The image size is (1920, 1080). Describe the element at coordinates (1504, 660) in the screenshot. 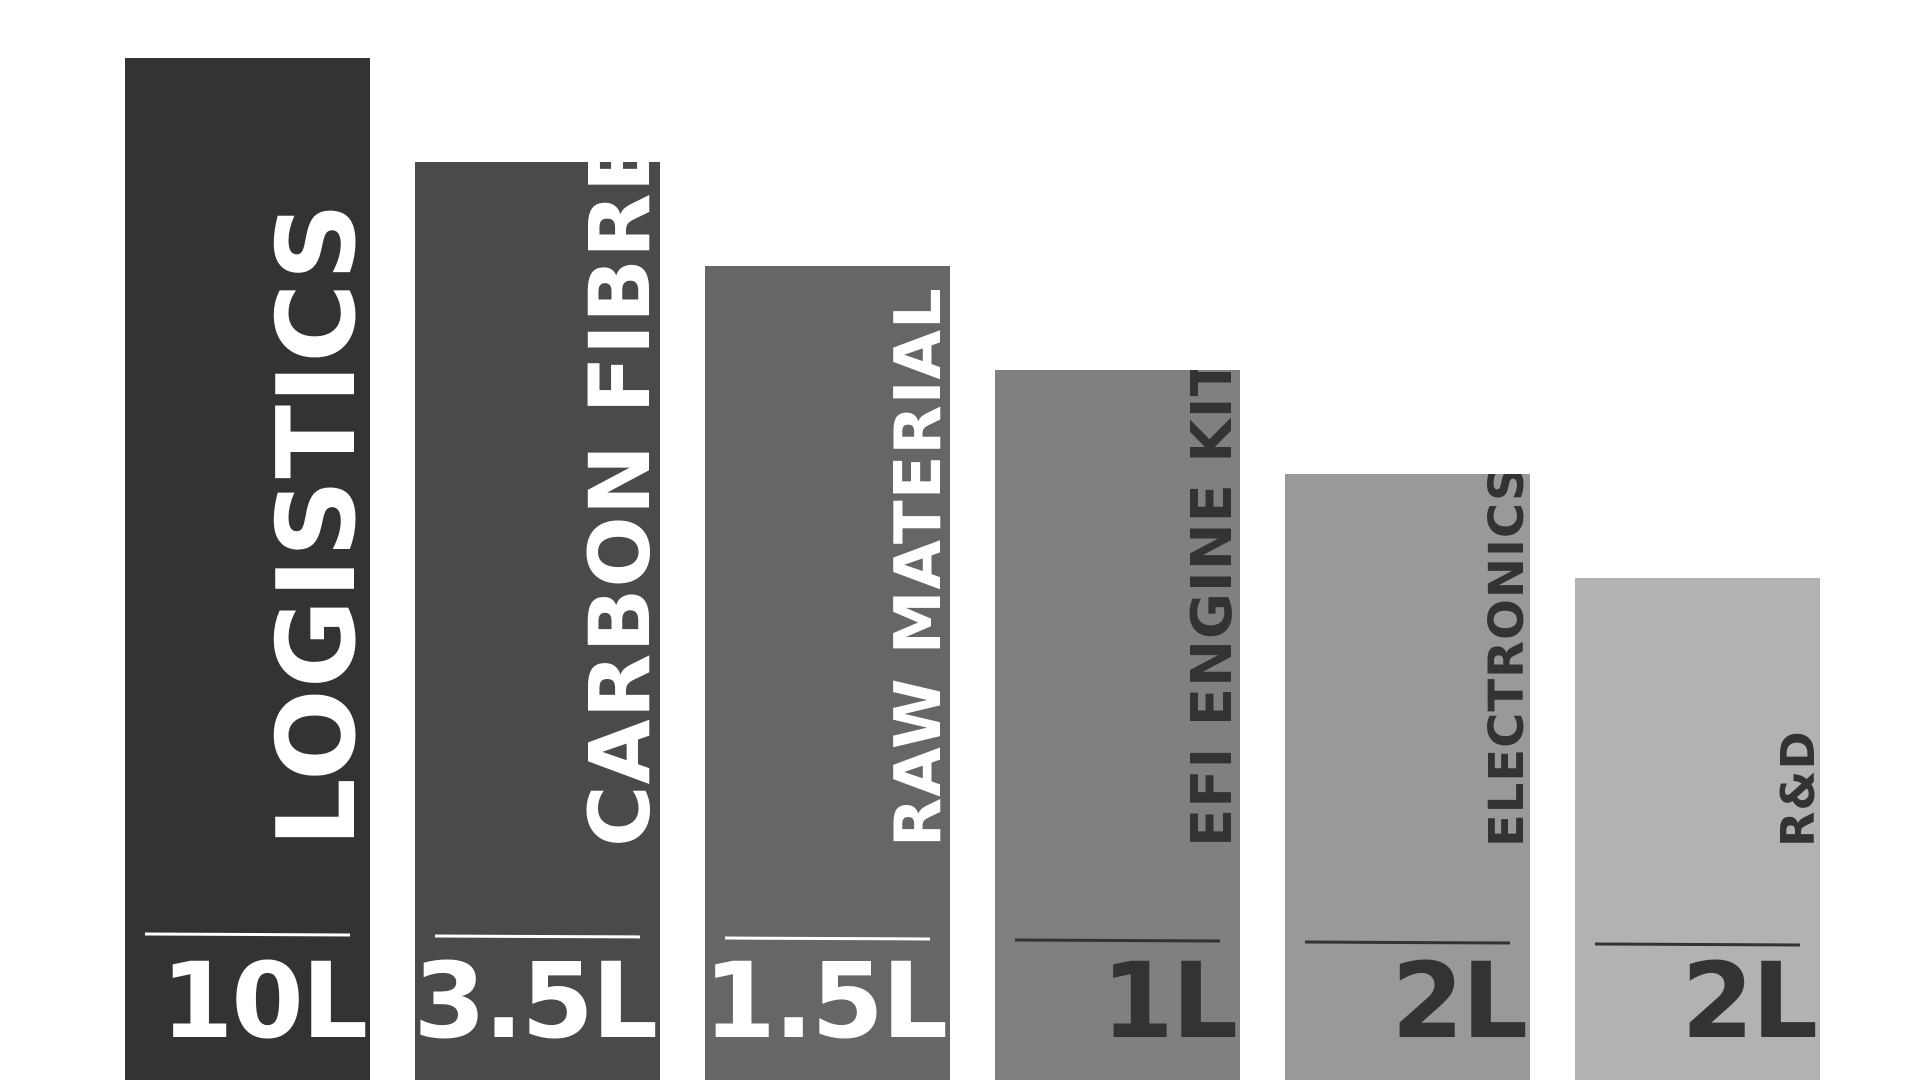

I see `category-label: ELECTRONICS` at that location.